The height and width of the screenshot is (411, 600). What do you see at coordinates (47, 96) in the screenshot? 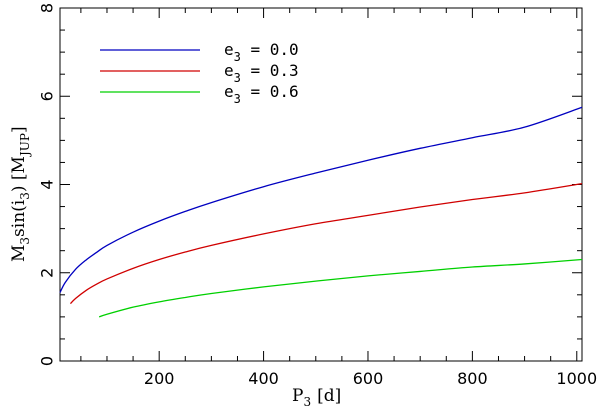
I see `y-tick-label: 6` at bounding box center [47, 96].